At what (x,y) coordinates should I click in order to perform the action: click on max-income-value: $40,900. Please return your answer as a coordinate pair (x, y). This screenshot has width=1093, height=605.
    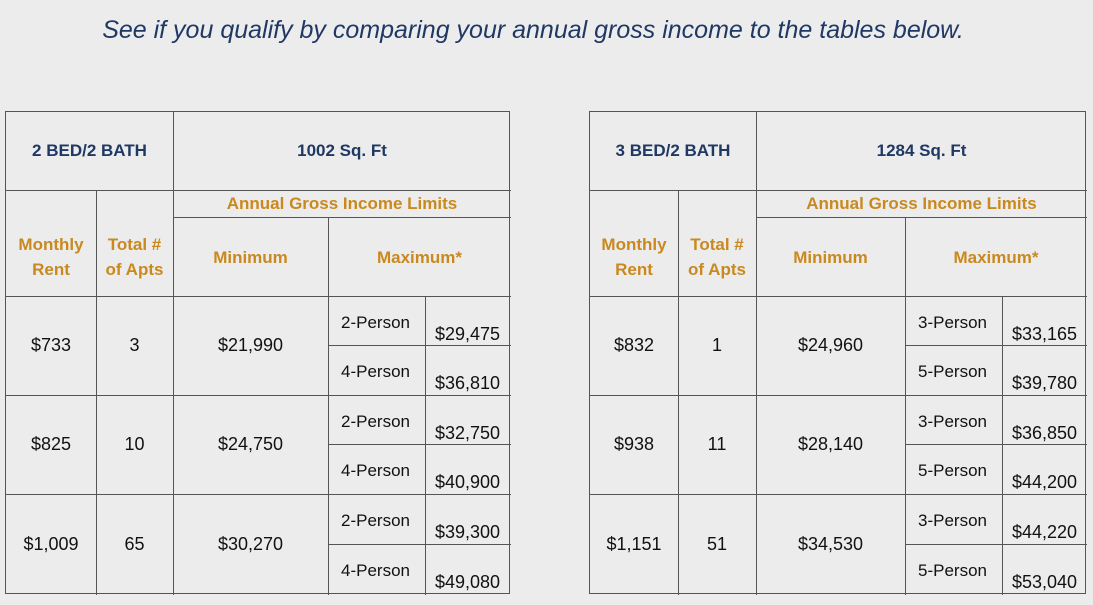
    Looking at the image, I should click on (468, 482).